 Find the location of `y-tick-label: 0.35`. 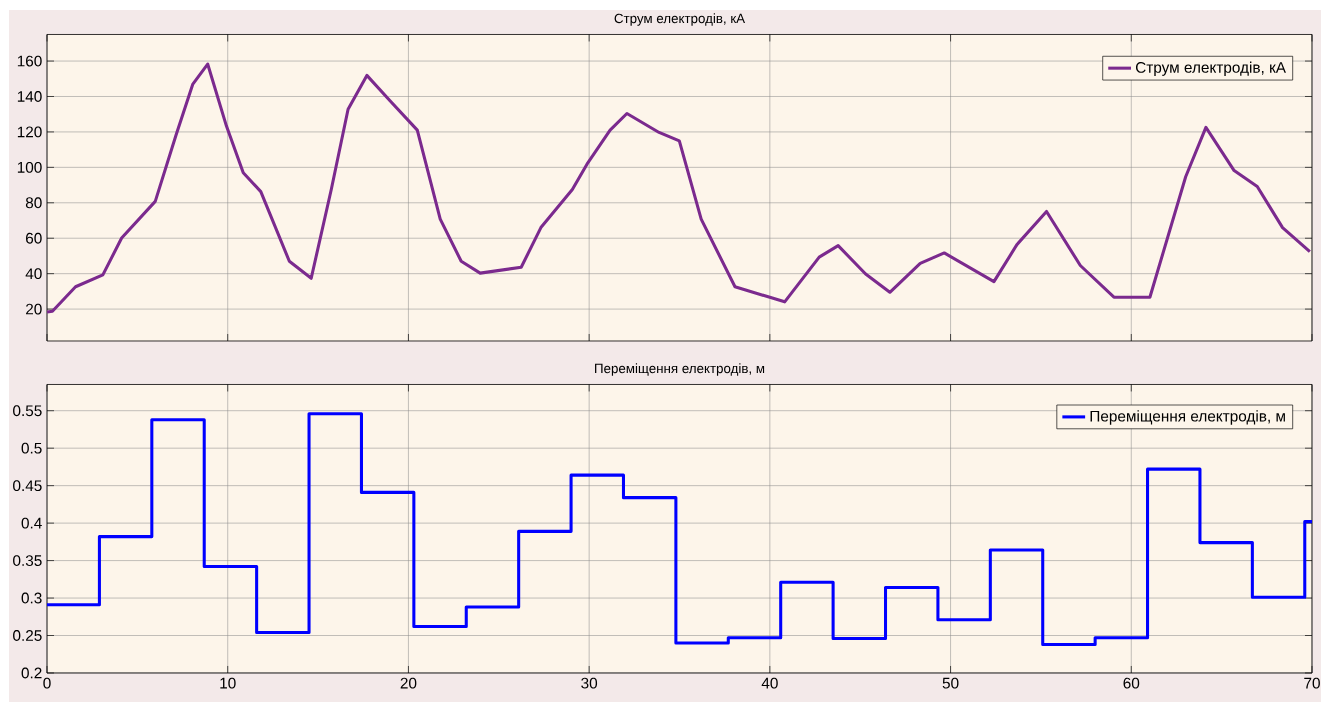

y-tick-label: 0.35 is located at coordinates (27, 560).